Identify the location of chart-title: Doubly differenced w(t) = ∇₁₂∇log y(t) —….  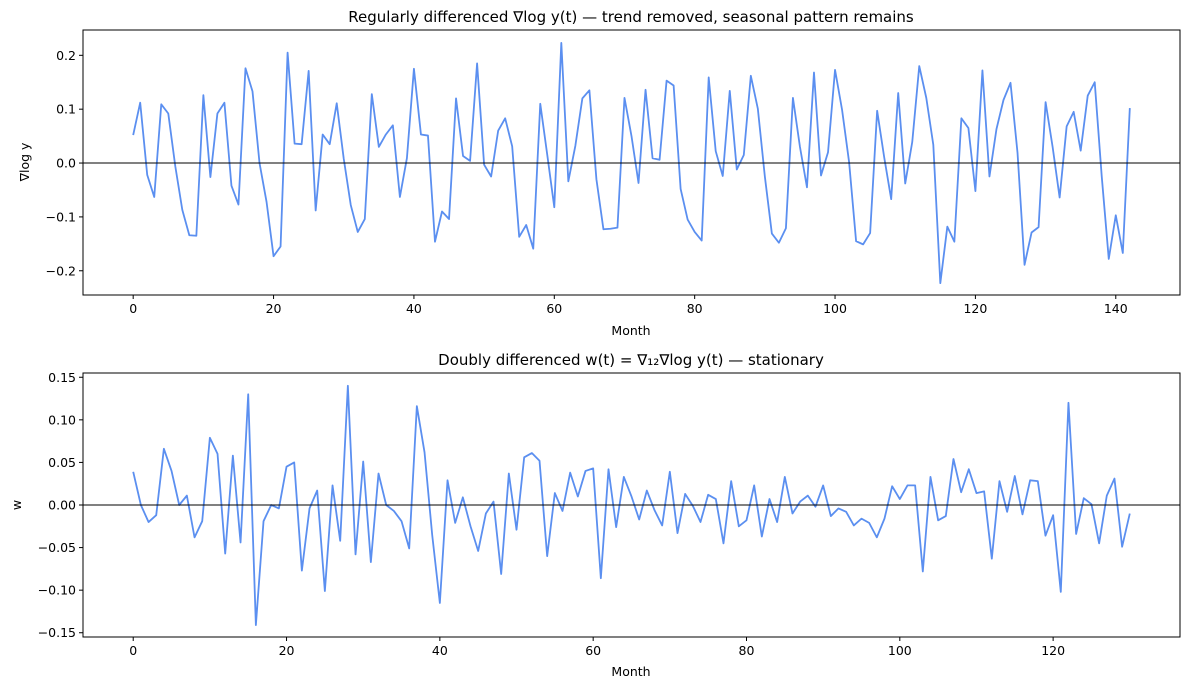
(631, 360).